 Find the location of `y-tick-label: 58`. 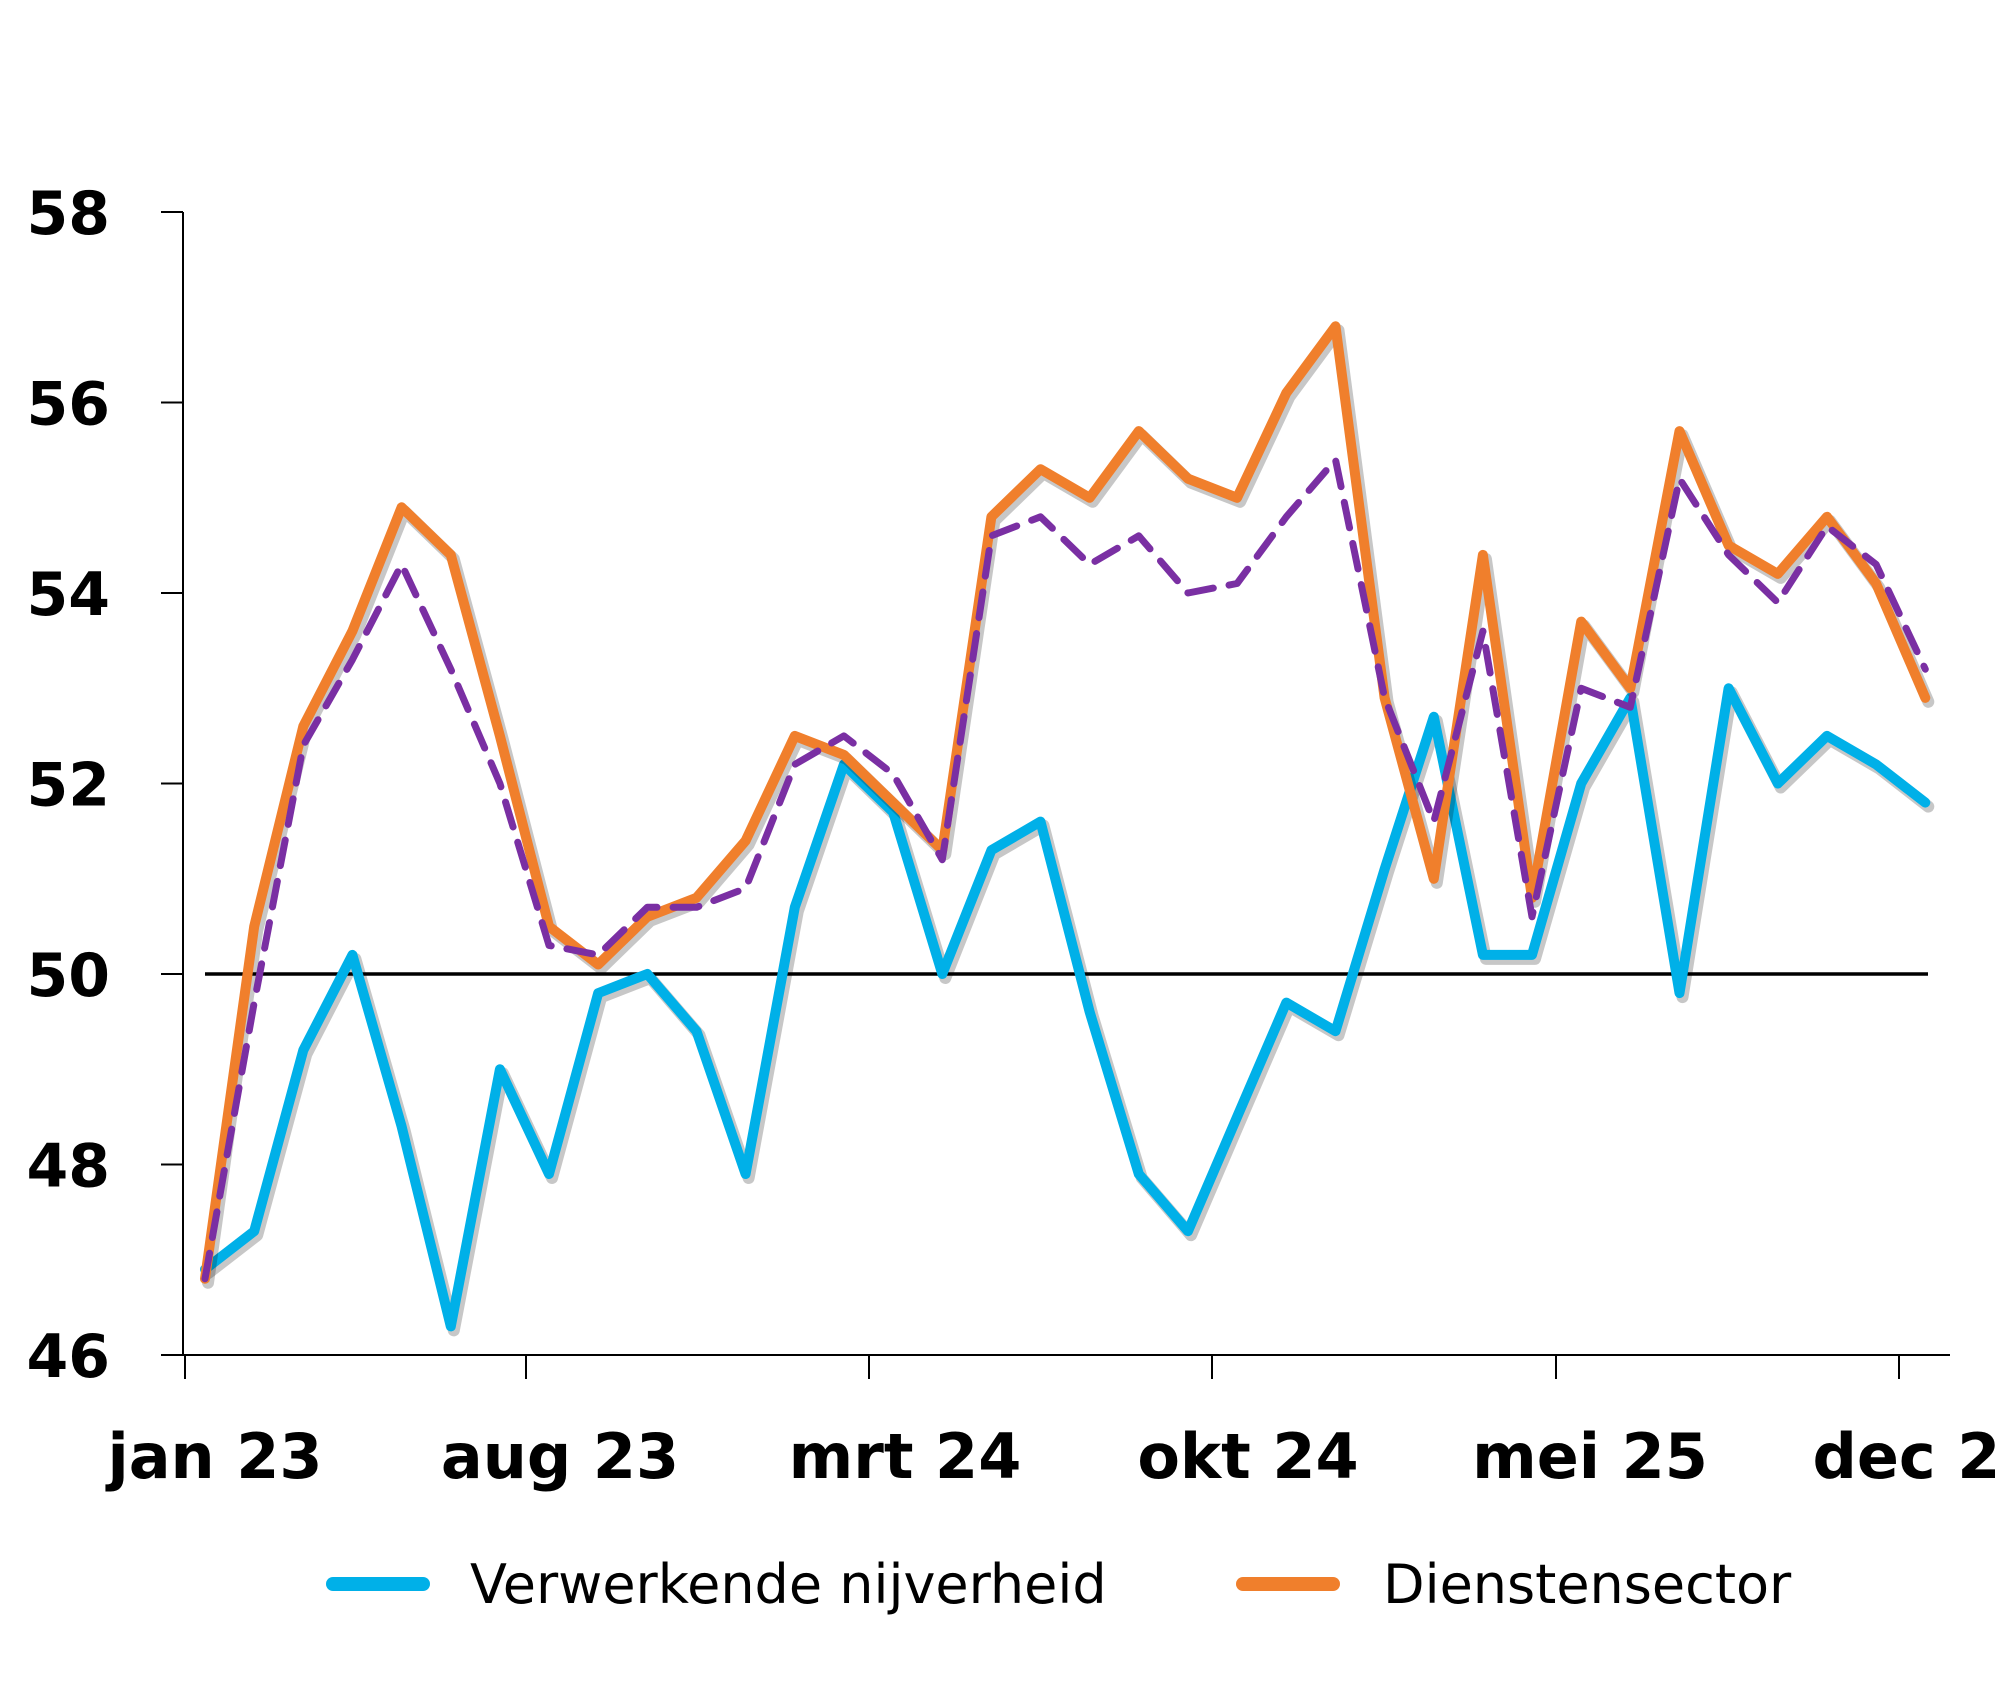

y-tick-label: 58 is located at coordinates (69, 214).